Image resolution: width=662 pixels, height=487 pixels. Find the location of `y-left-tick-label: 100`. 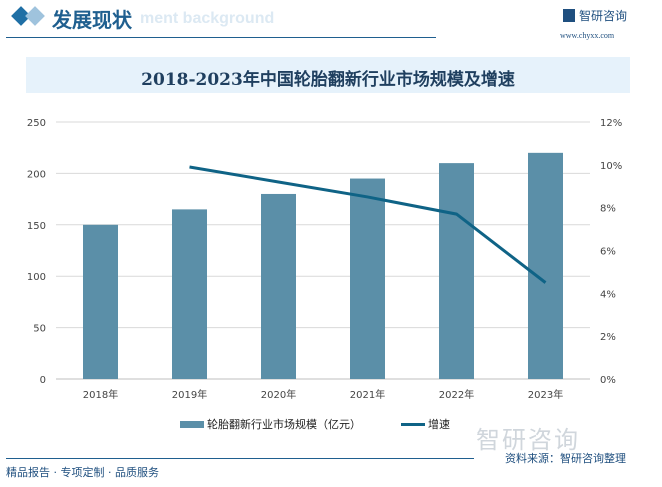

y-left-tick-label: 100 is located at coordinates (36, 277).